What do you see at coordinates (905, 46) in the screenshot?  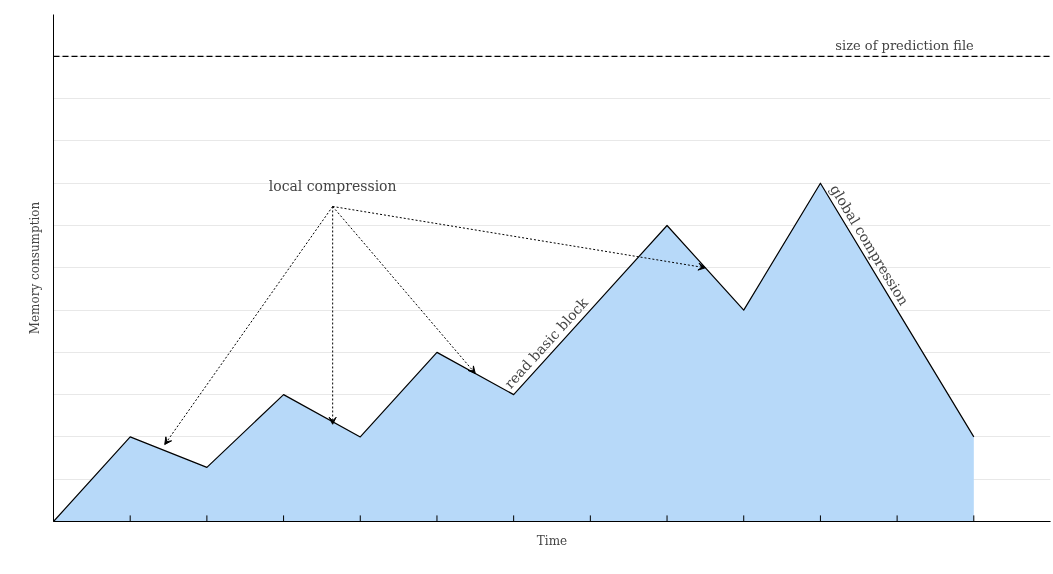 I see `ref-line-label: size of prediction file` at bounding box center [905, 46].